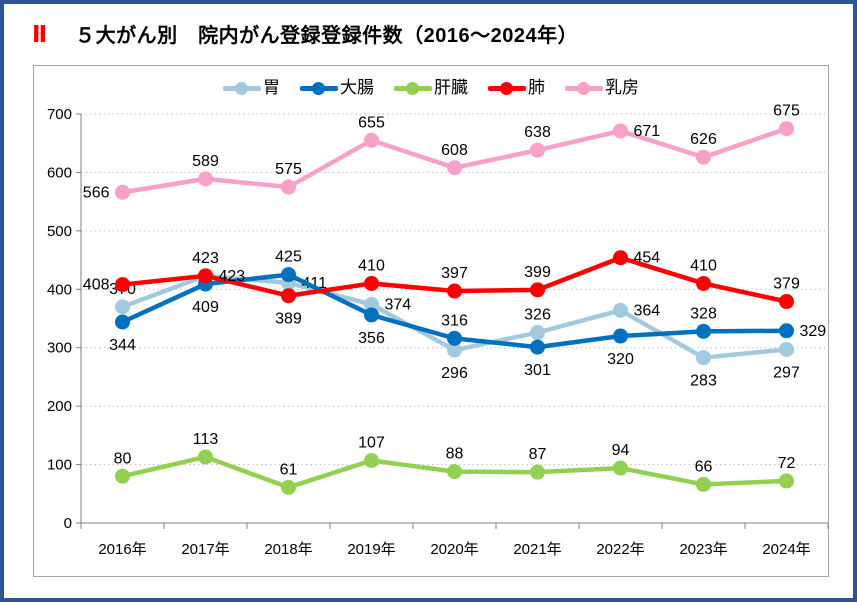 This screenshot has width=857, height=602. I want to click on data-label-breast: 626, so click(703, 139).